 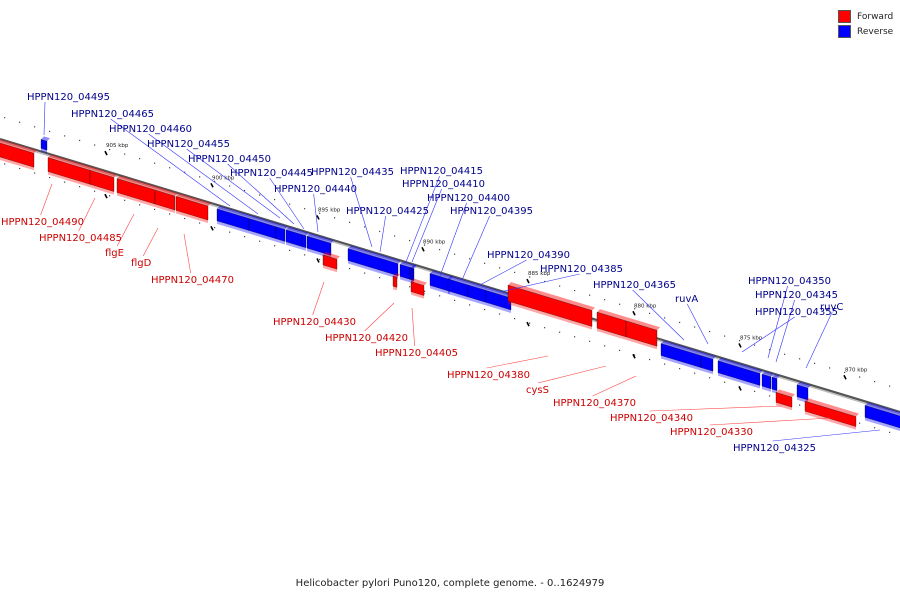 What do you see at coordinates (223, 178) in the screenshot?
I see `tick-label: 900 kbp` at bounding box center [223, 178].